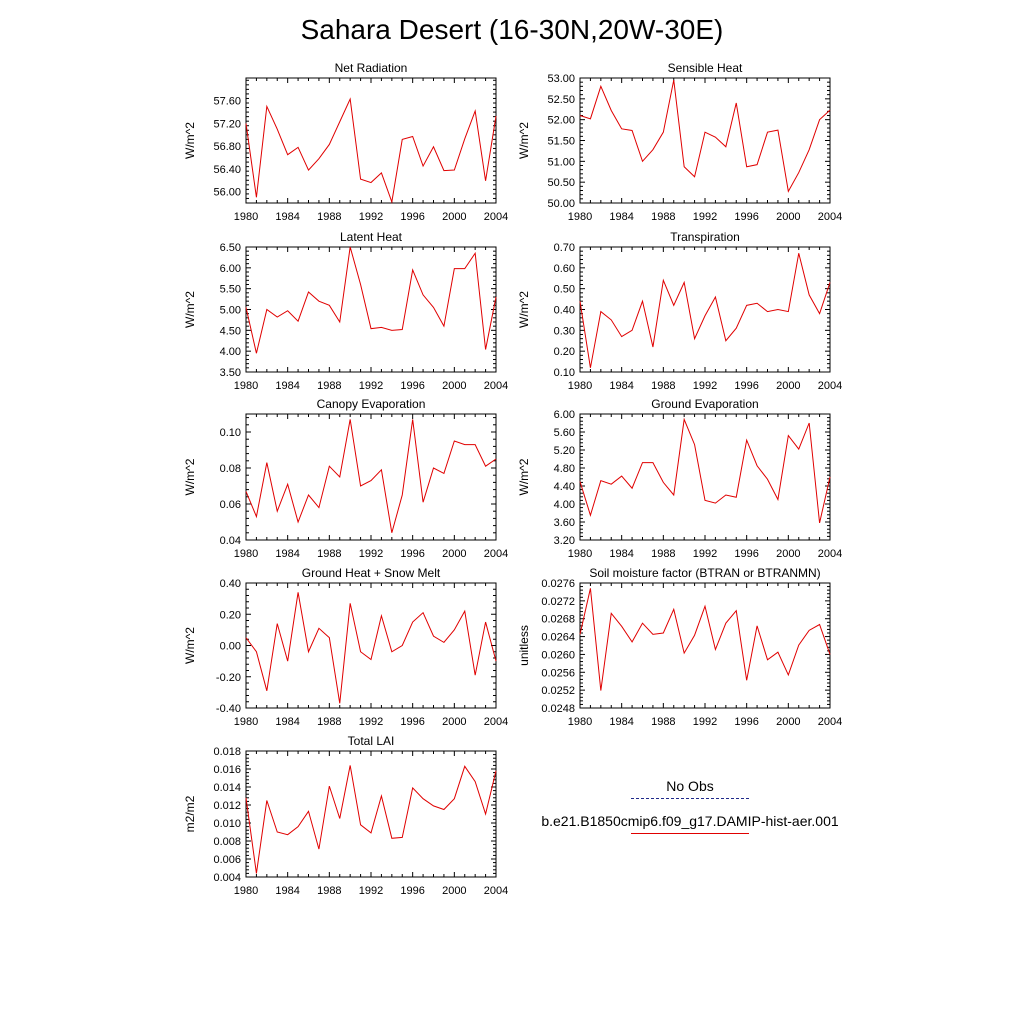  What do you see at coordinates (558, 620) in the screenshot?
I see `y-tick-label: 0.0268` at bounding box center [558, 620].